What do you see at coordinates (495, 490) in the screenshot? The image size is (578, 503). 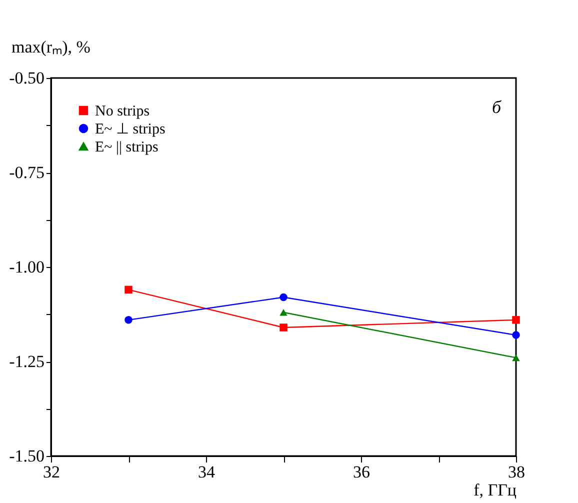 I see `x-axis-title: f, ГГц` at bounding box center [495, 490].